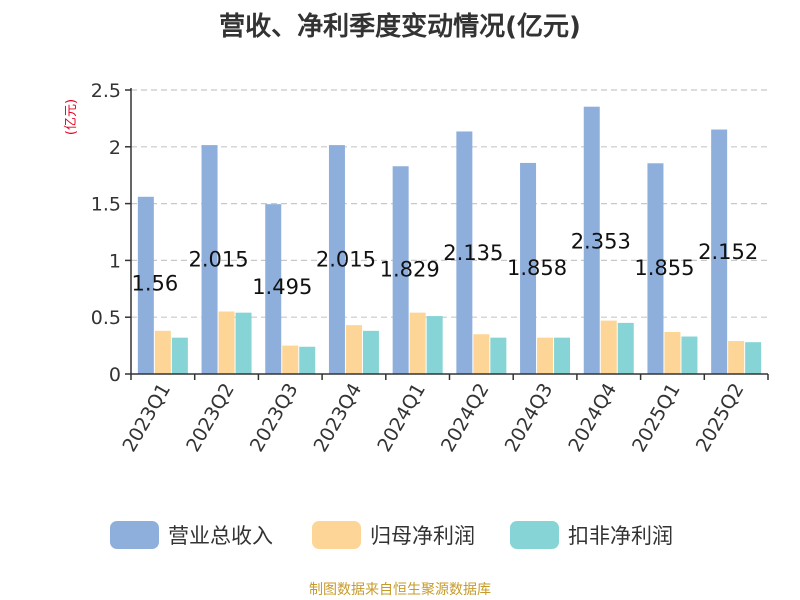  What do you see at coordinates (592, 418) in the screenshot?
I see `x-tick-label: 2024Q4` at bounding box center [592, 418].